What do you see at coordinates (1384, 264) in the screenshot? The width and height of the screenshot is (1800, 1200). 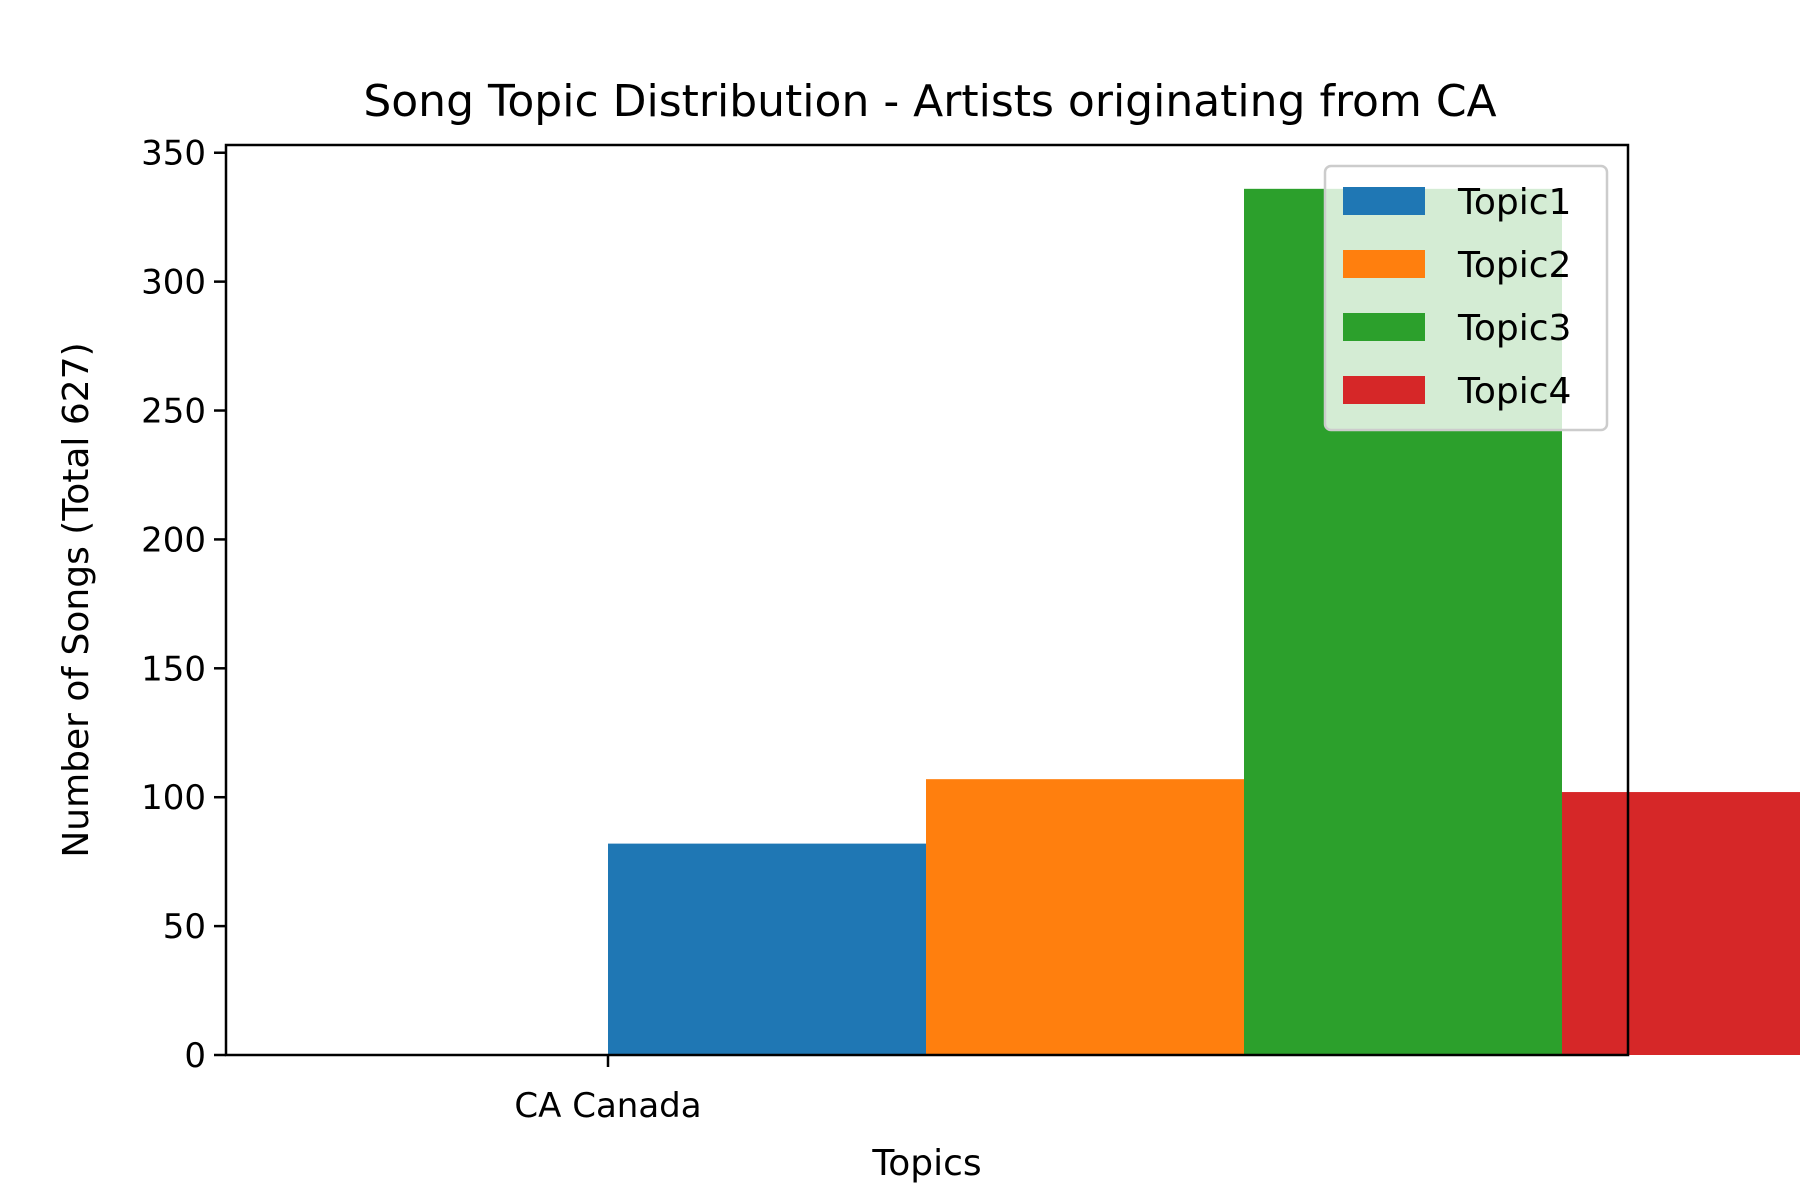 I see `legend-swatch-topic2` at bounding box center [1384, 264].